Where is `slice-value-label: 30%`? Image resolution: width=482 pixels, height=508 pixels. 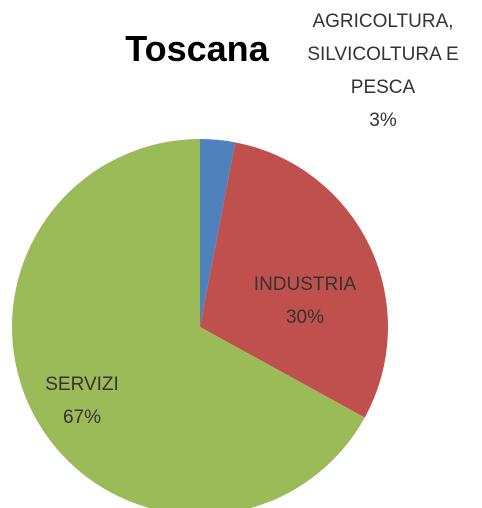 slice-value-label: 30% is located at coordinates (305, 317).